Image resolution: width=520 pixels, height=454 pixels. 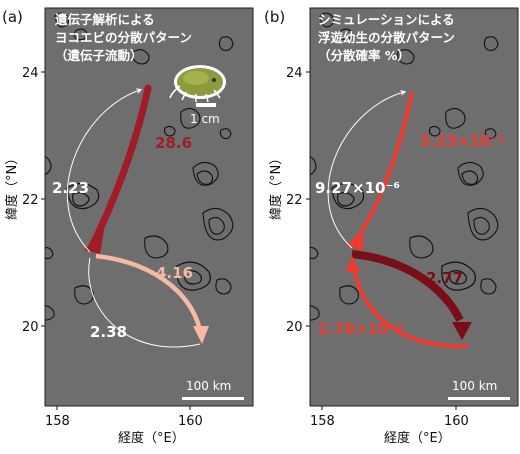 I want to click on inset-scale-bar, so click(x=206, y=105).